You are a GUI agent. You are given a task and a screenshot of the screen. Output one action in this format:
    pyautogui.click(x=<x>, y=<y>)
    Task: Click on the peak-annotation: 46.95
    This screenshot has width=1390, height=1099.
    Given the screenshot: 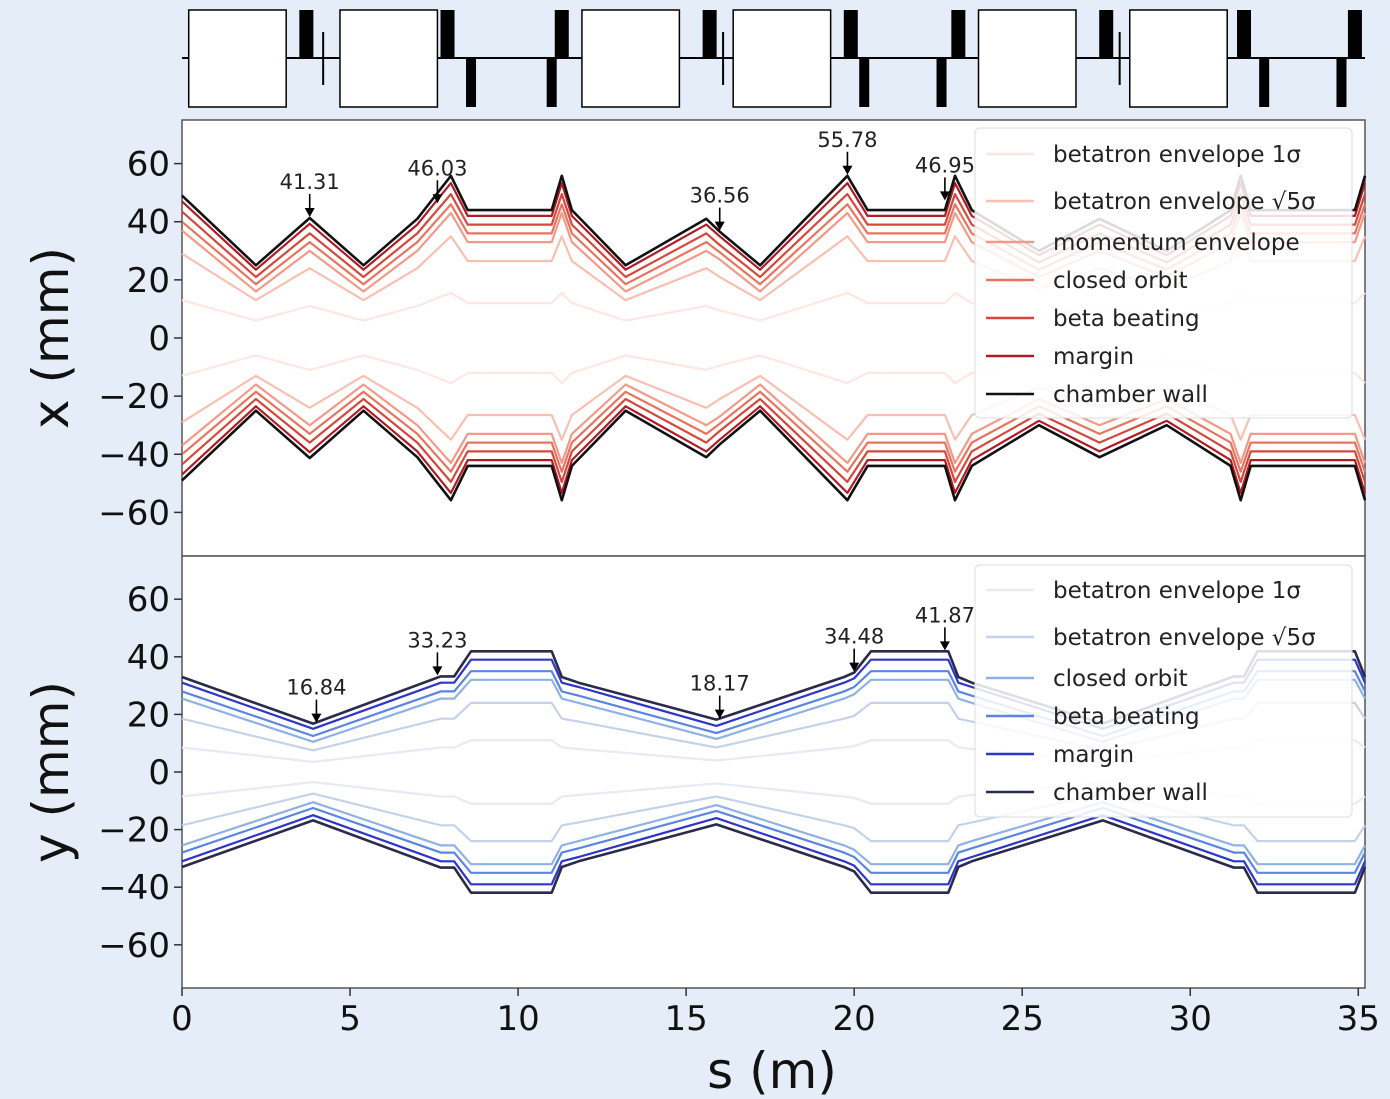 What is the action you would take?
    pyautogui.click(x=945, y=165)
    